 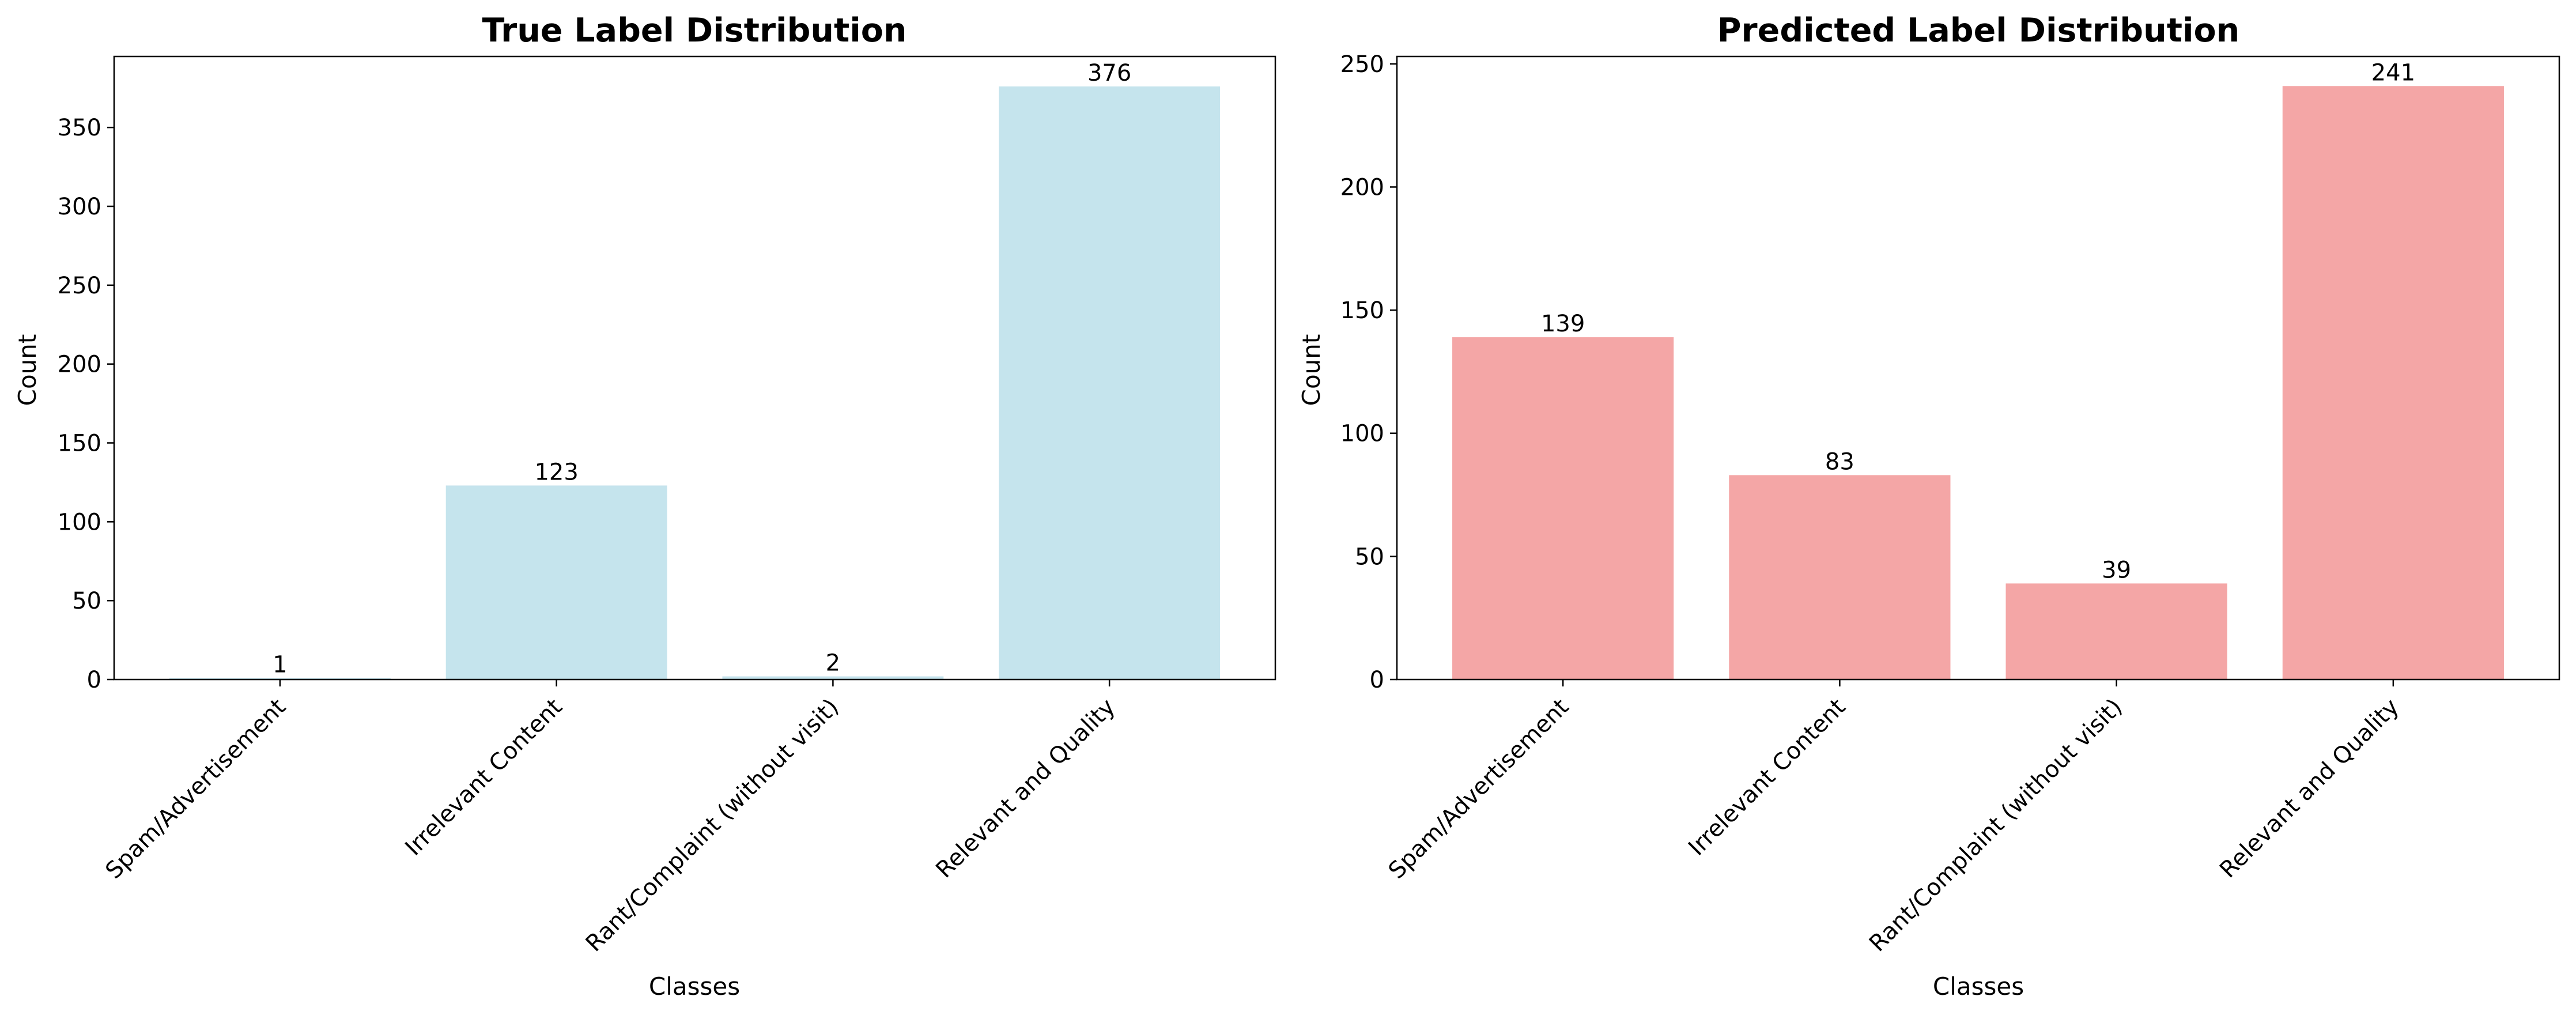 I want to click on bar-value-label: 39, so click(x=2116, y=570).